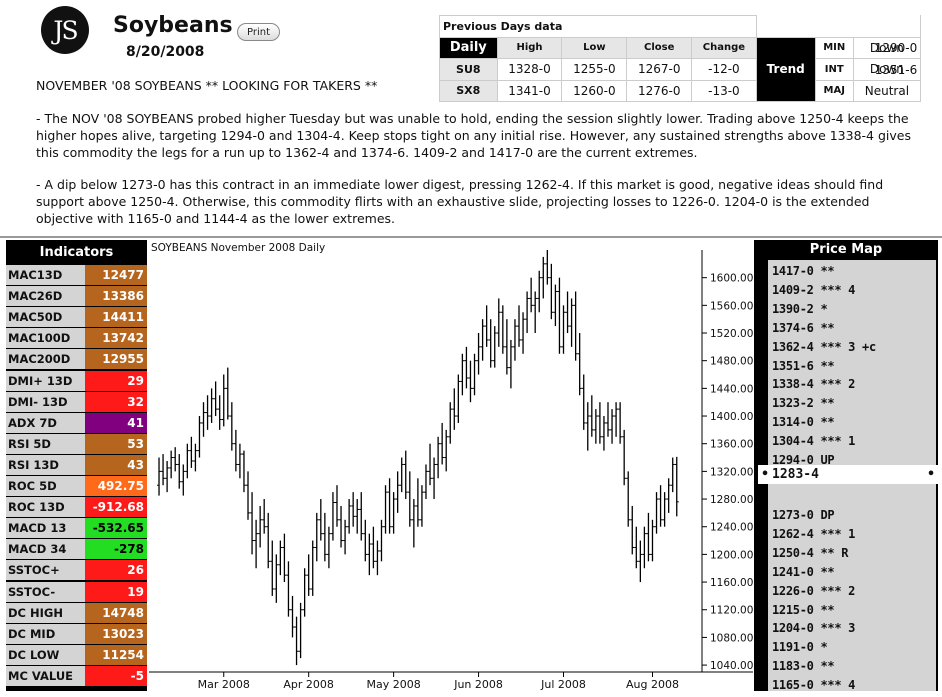  Describe the element at coordinates (471, 237) in the screenshot. I see `section-divider` at that location.